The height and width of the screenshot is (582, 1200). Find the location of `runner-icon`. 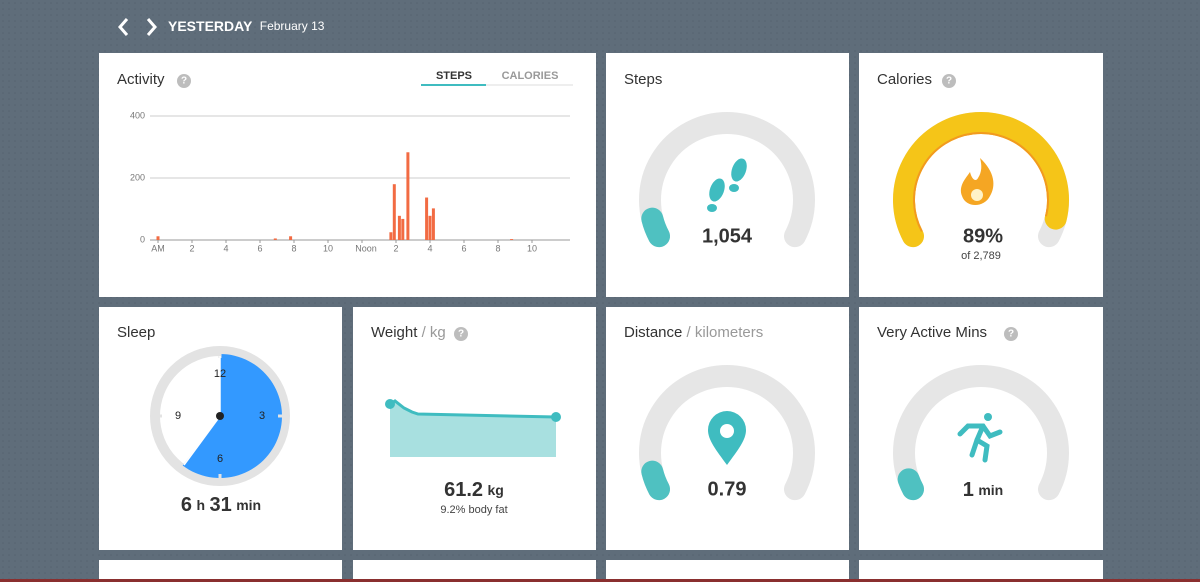

runner-icon is located at coordinates (980, 438).